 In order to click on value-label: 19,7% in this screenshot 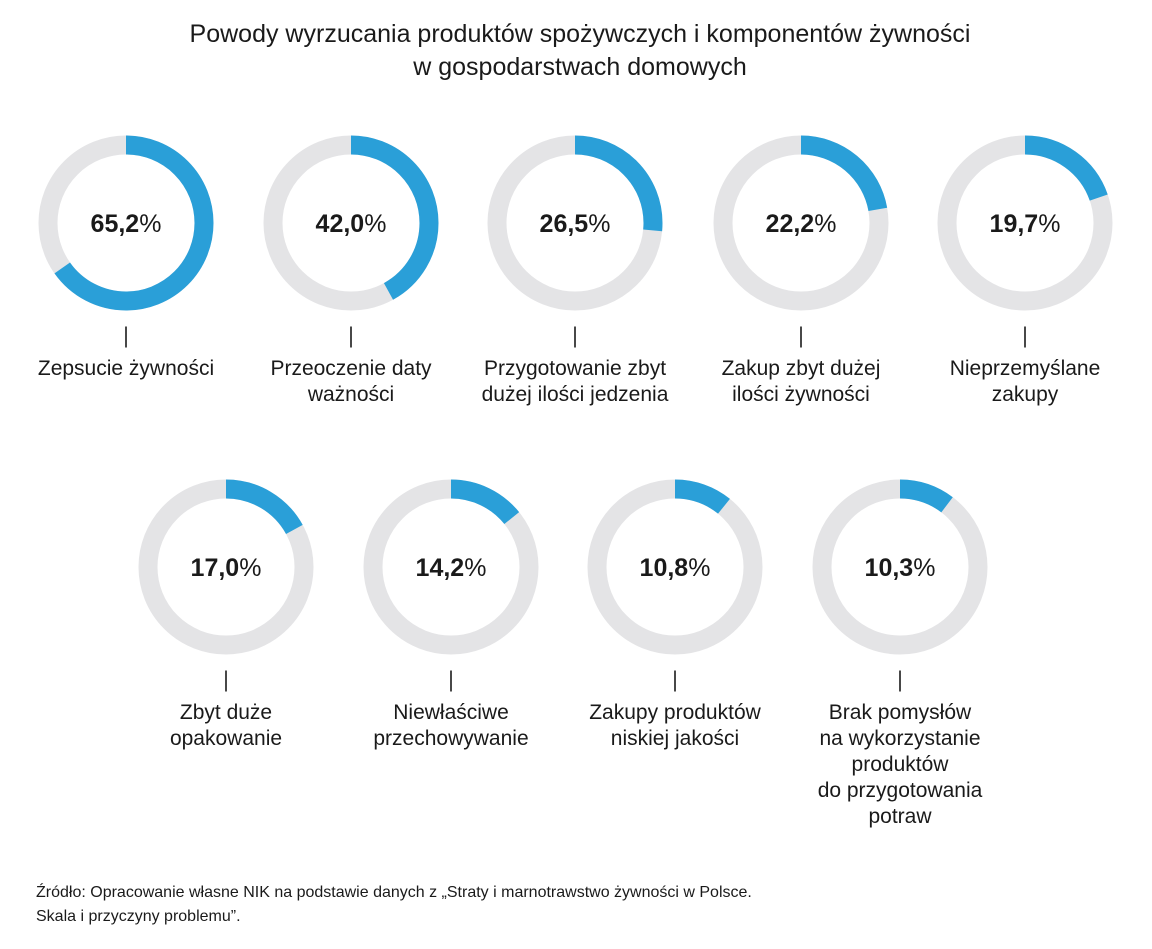, I will do `click(1025, 224)`.